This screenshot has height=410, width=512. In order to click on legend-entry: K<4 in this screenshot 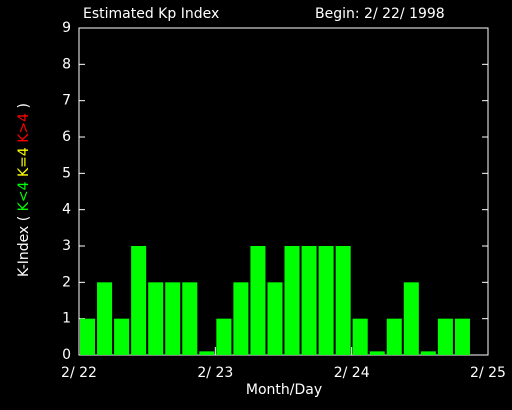, I will do `click(24, 196)`.